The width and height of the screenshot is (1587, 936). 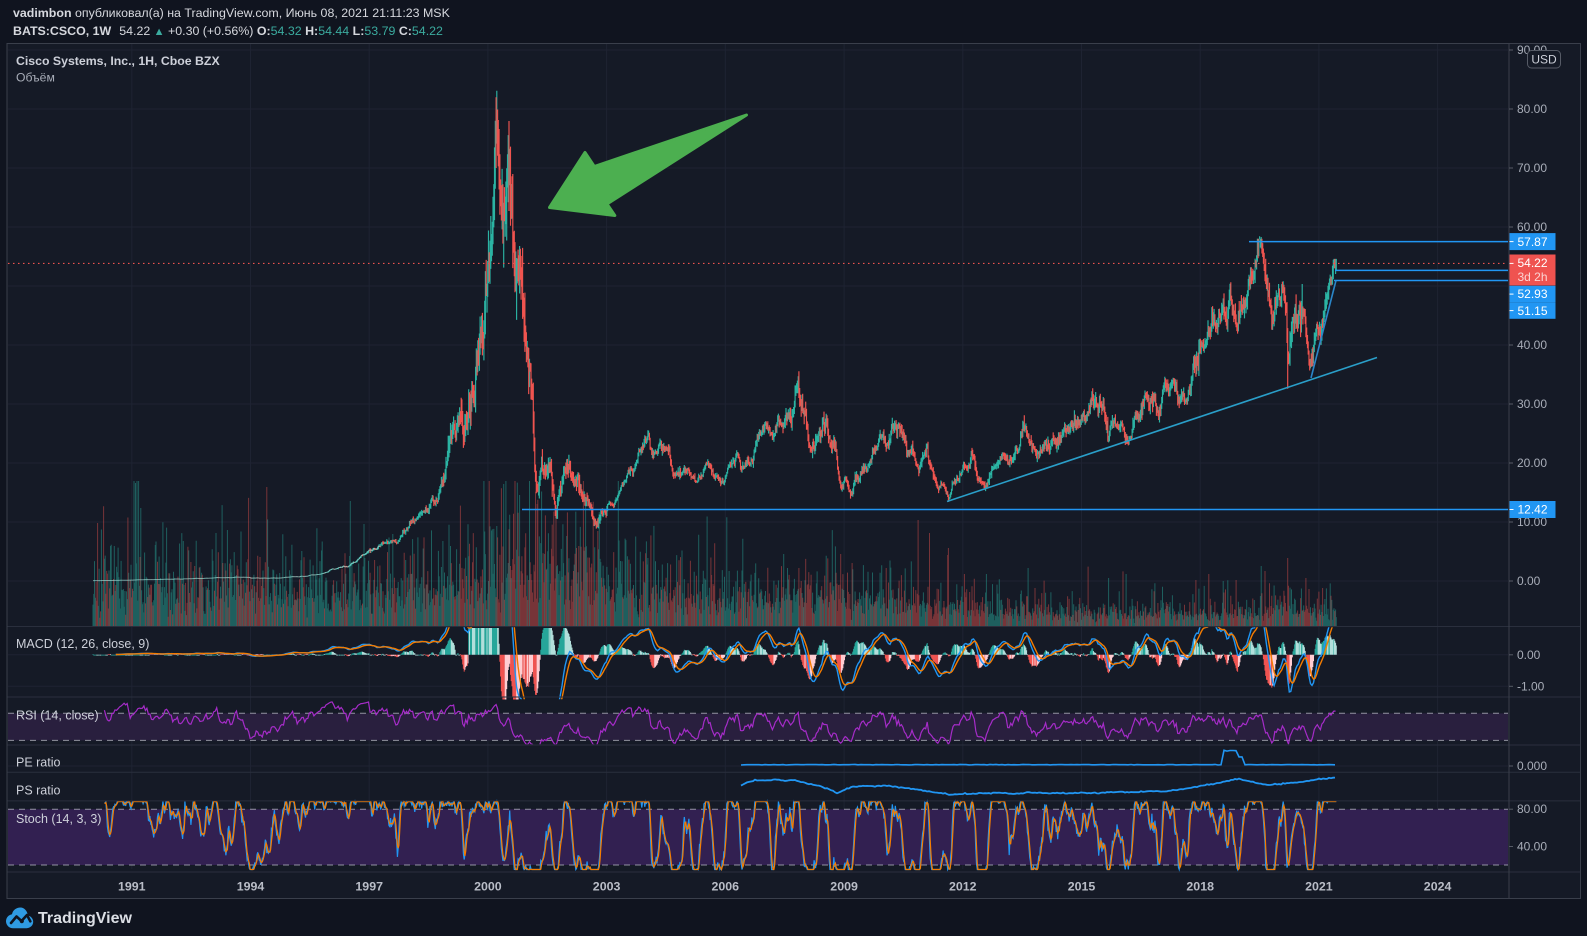 I want to click on svg-text: TradingView, so click(x=85, y=918).